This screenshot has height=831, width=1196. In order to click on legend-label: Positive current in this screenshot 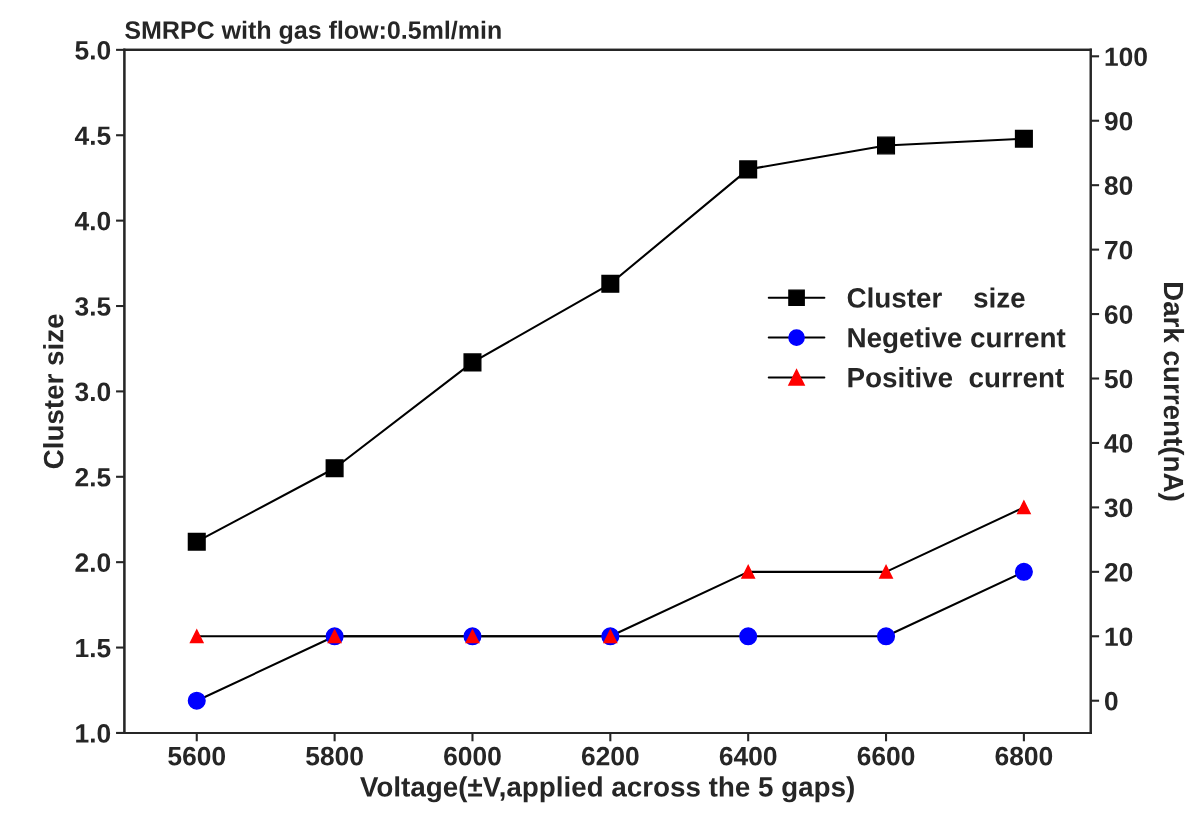, I will do `click(956, 377)`.